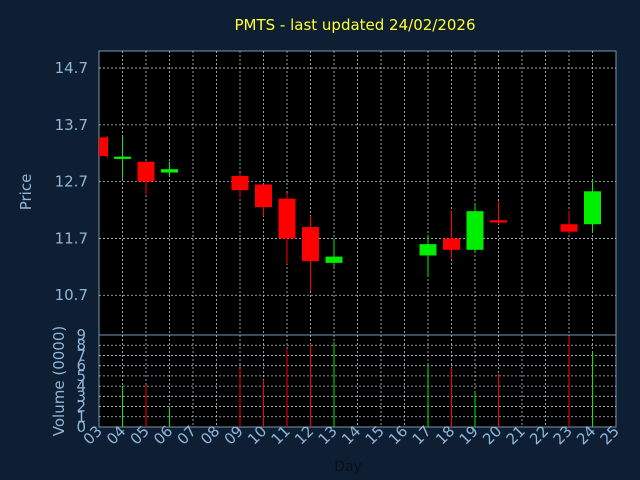 Image resolution: width=640 pixels, height=480 pixels. Describe the element at coordinates (81, 427) in the screenshot. I see `volume-tick-label: 0` at that location.